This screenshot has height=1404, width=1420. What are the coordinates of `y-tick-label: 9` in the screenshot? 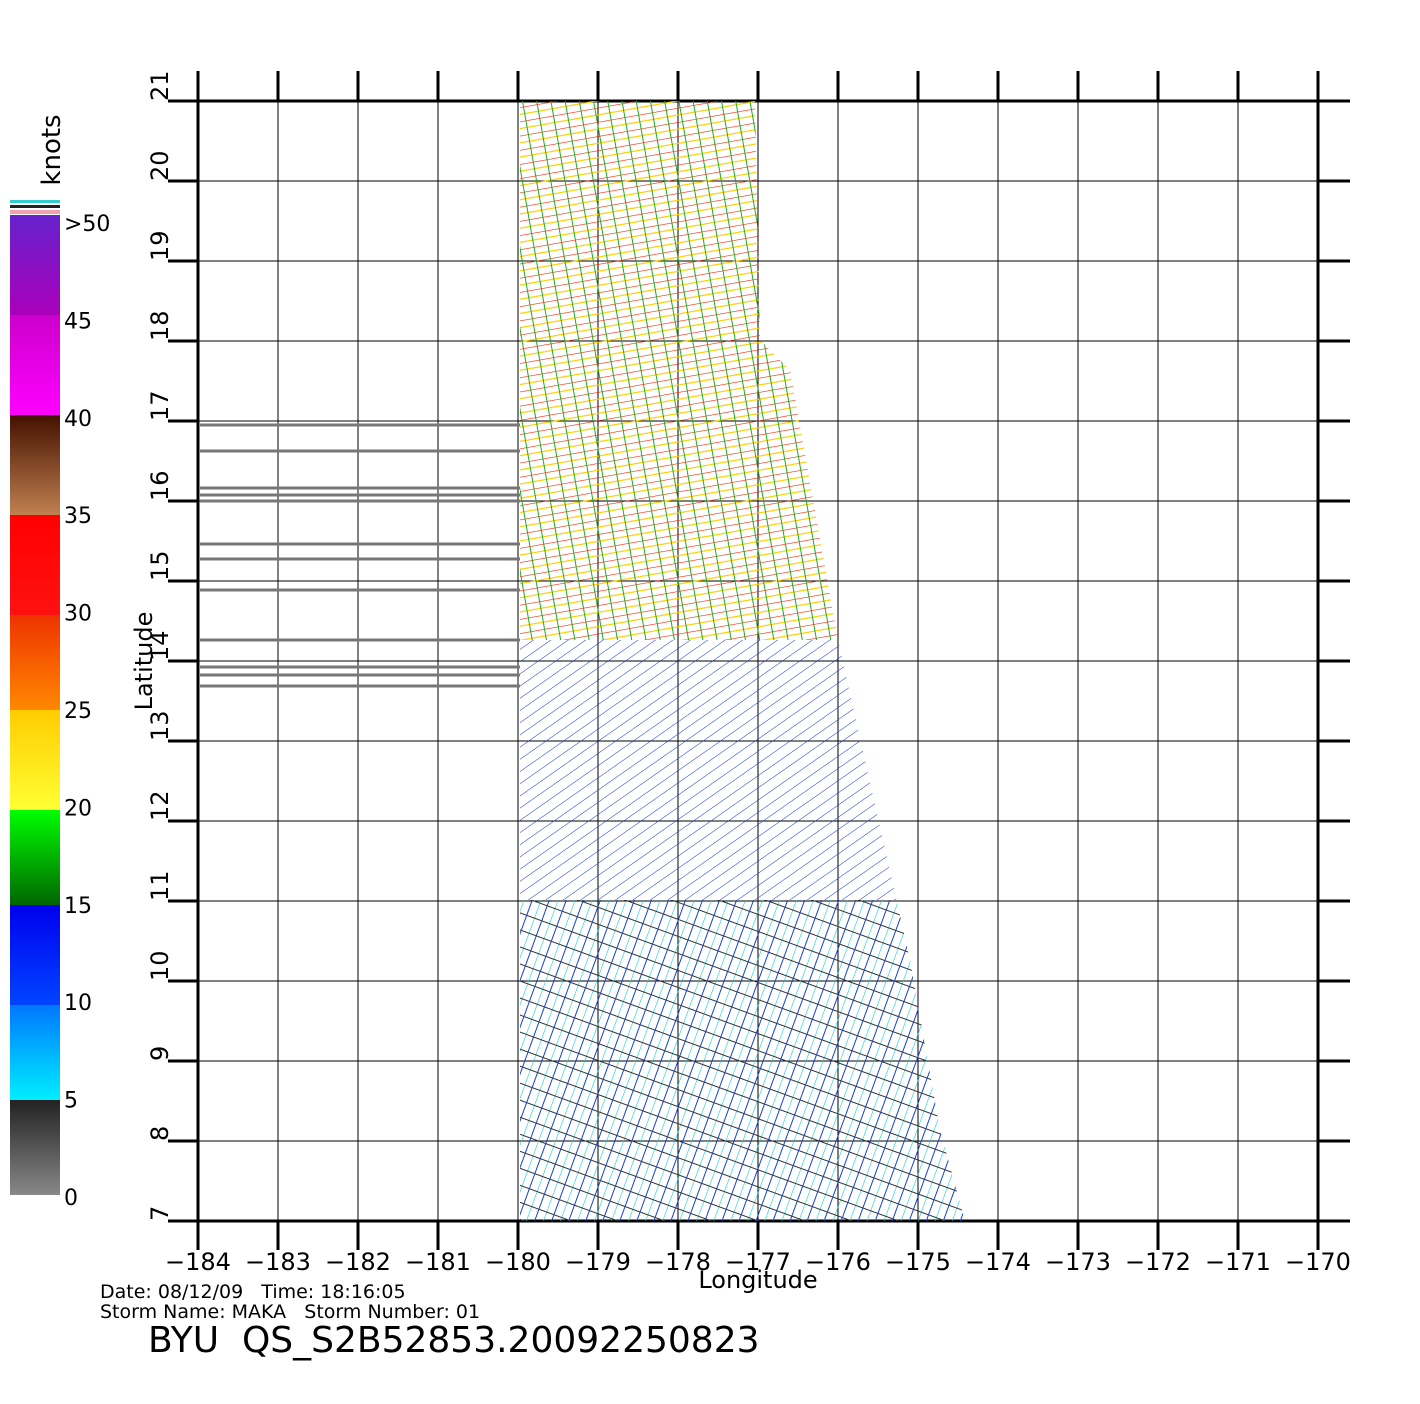 It's located at (160, 1053).